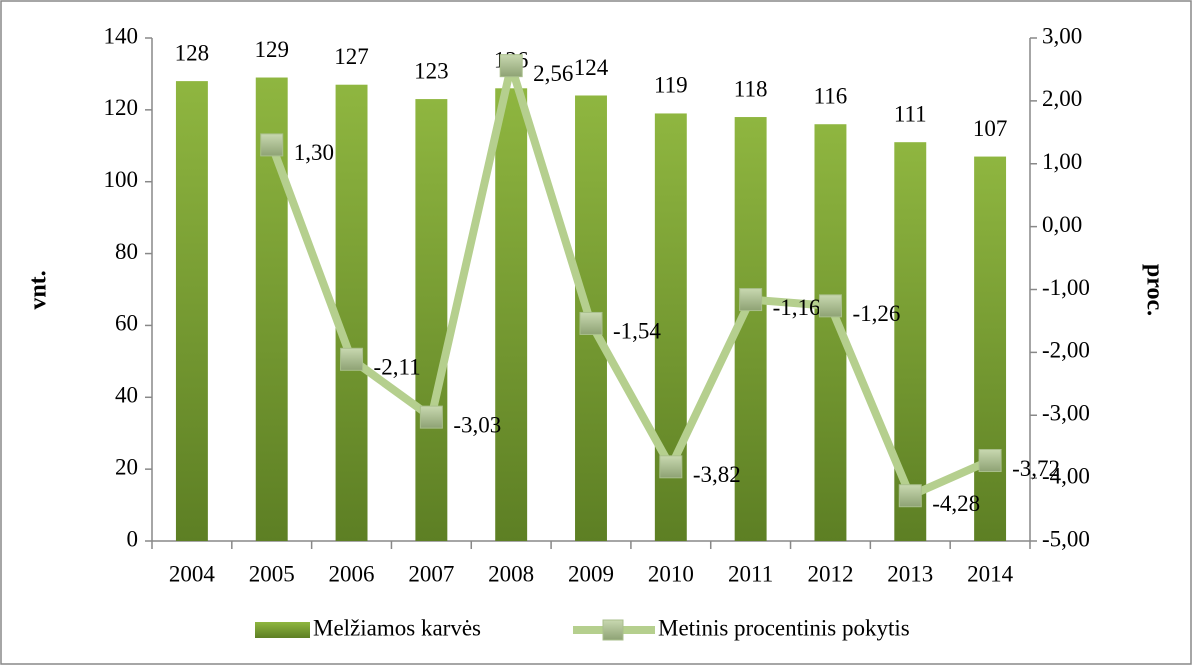 Image resolution: width=1193 pixels, height=666 pixels. I want to click on bar-value-label: 124, so click(591, 67).